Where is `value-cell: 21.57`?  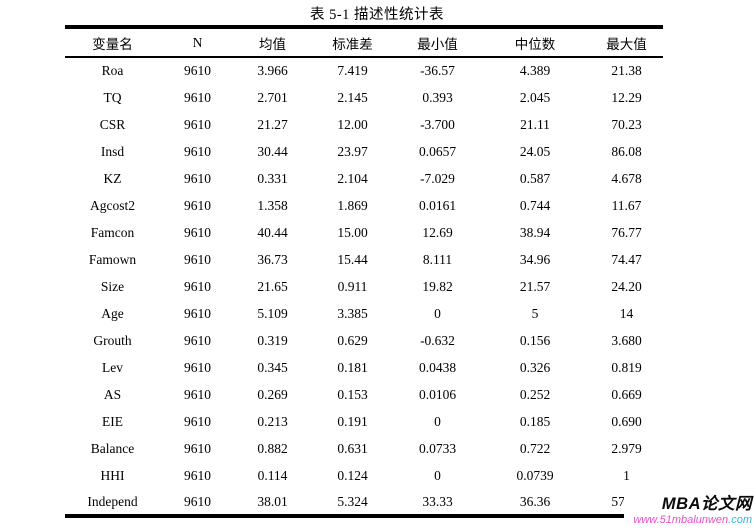 value-cell: 21.57 is located at coordinates (535, 286).